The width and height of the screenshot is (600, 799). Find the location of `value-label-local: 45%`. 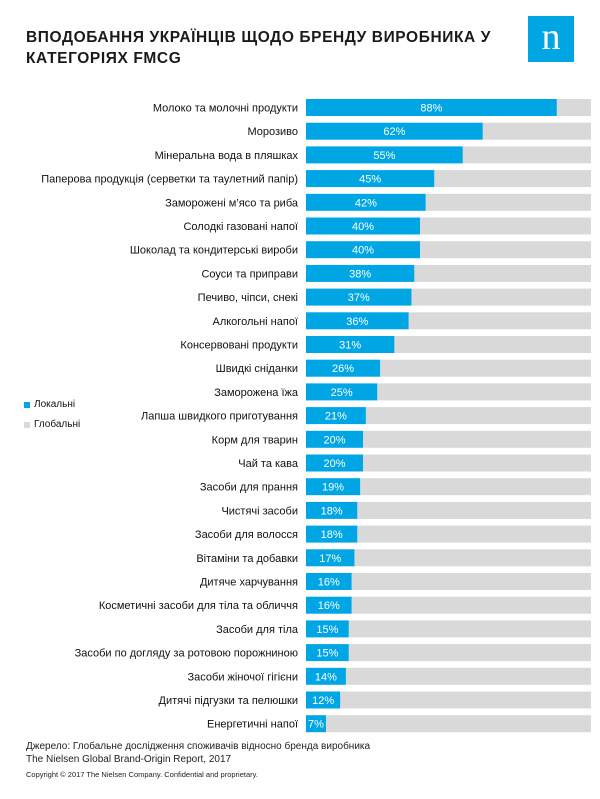

value-label-local: 45% is located at coordinates (370, 180).